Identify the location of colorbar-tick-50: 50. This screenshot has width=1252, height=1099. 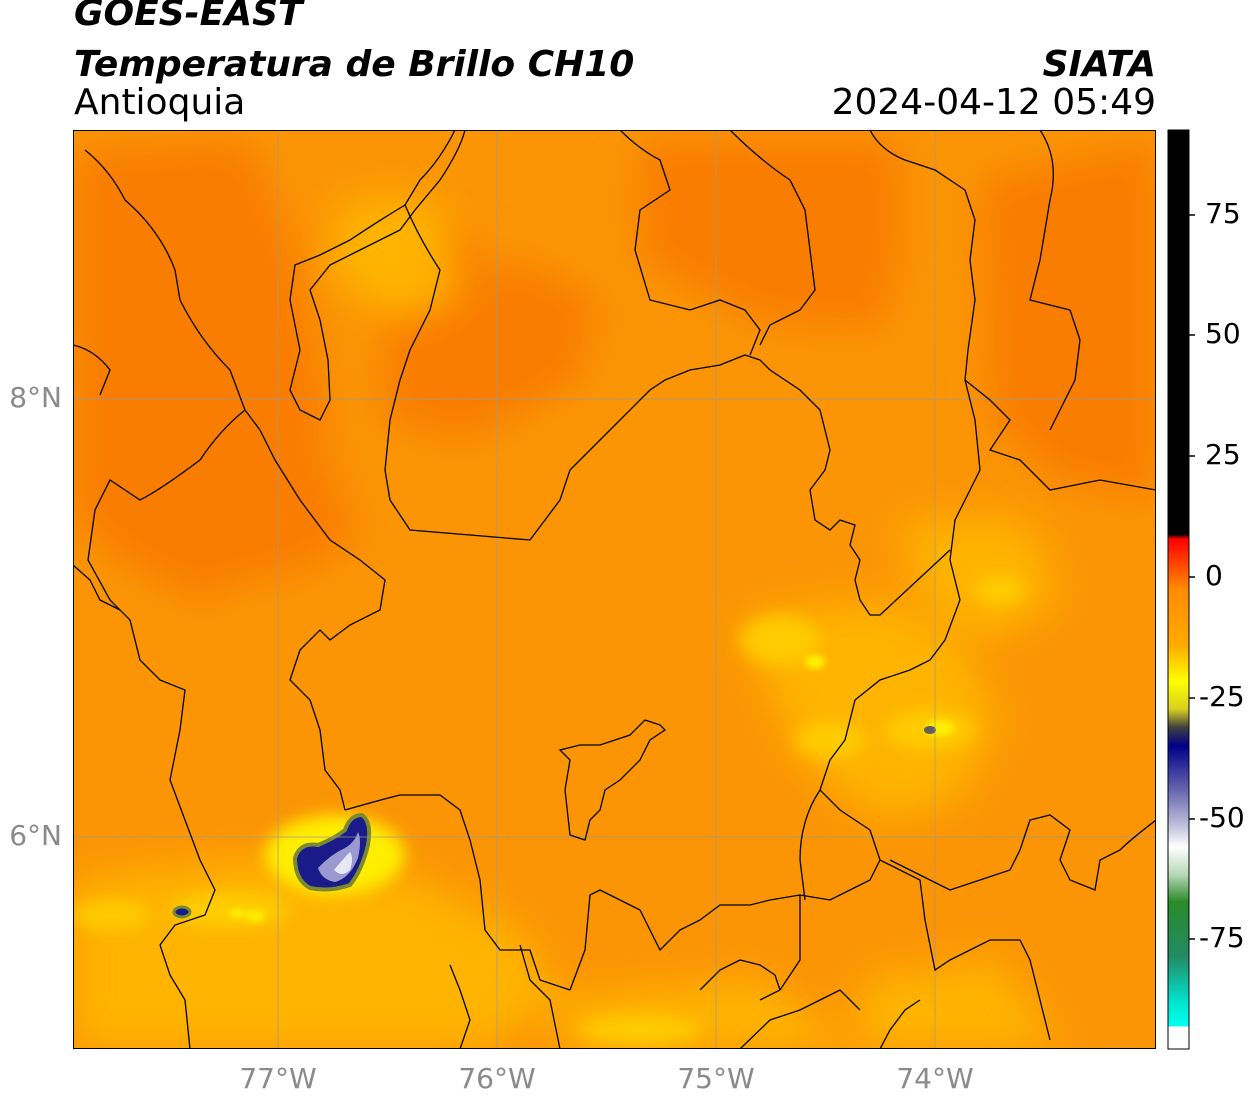
(1223, 333).